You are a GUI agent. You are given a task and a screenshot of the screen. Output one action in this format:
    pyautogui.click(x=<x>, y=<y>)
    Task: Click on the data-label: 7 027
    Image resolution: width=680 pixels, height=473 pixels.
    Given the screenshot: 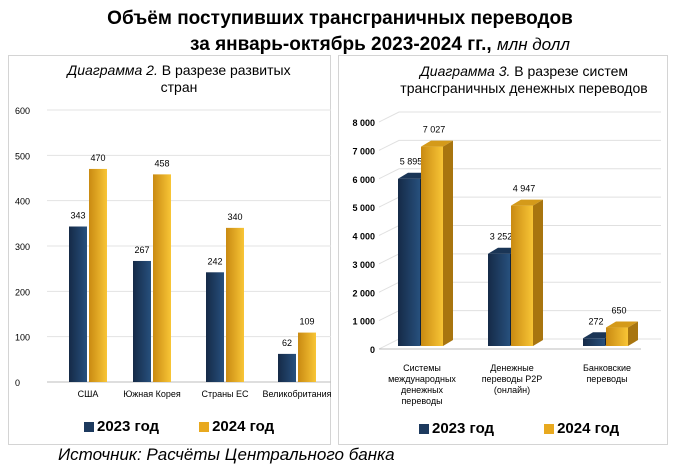 What is the action you would take?
    pyautogui.click(x=434, y=130)
    